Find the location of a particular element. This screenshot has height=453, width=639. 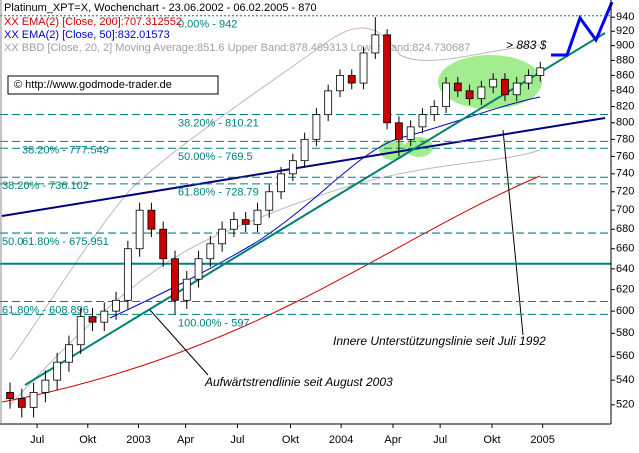

fib-label: 50.00% - 769.5 is located at coordinates (215, 157).